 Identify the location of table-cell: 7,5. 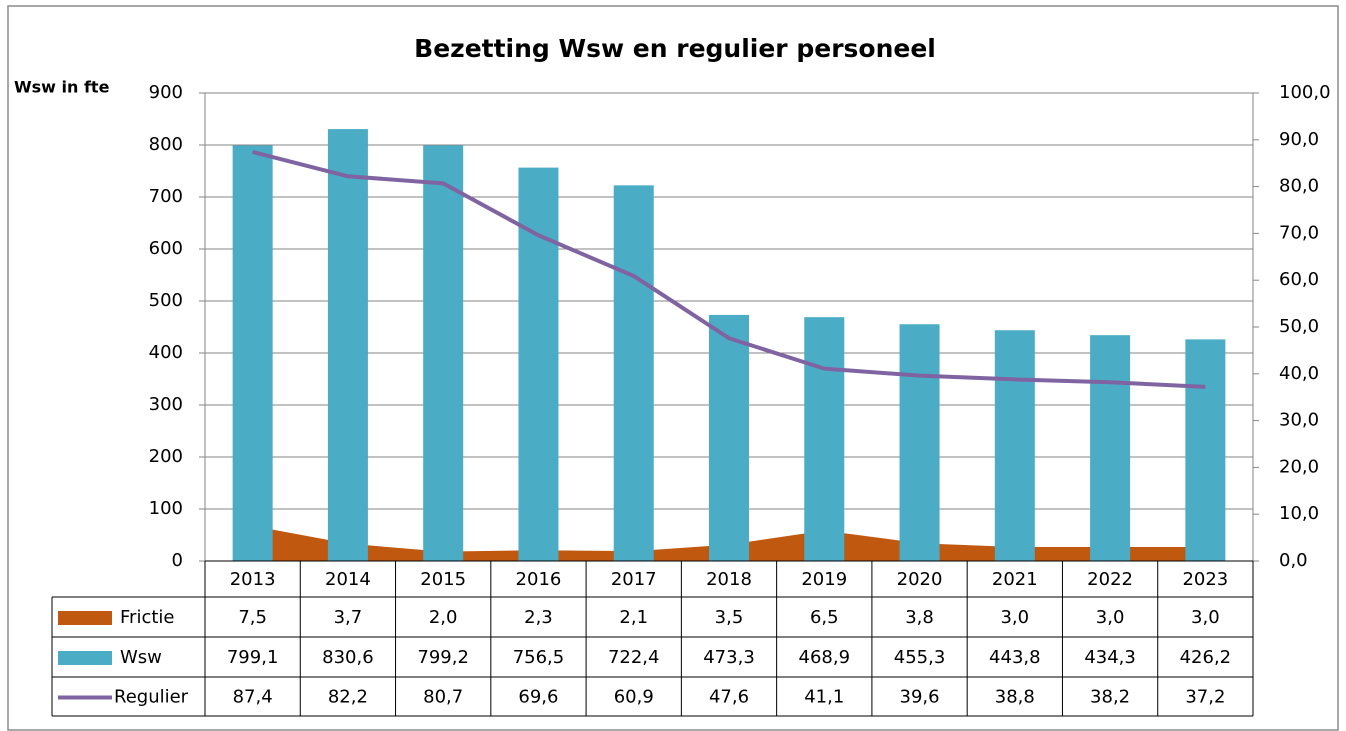
(252, 617).